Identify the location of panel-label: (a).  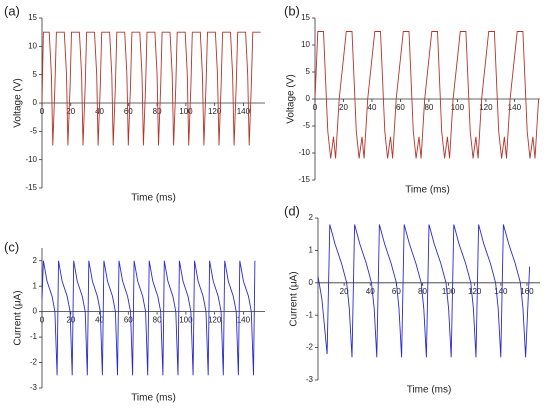
(12, 10).